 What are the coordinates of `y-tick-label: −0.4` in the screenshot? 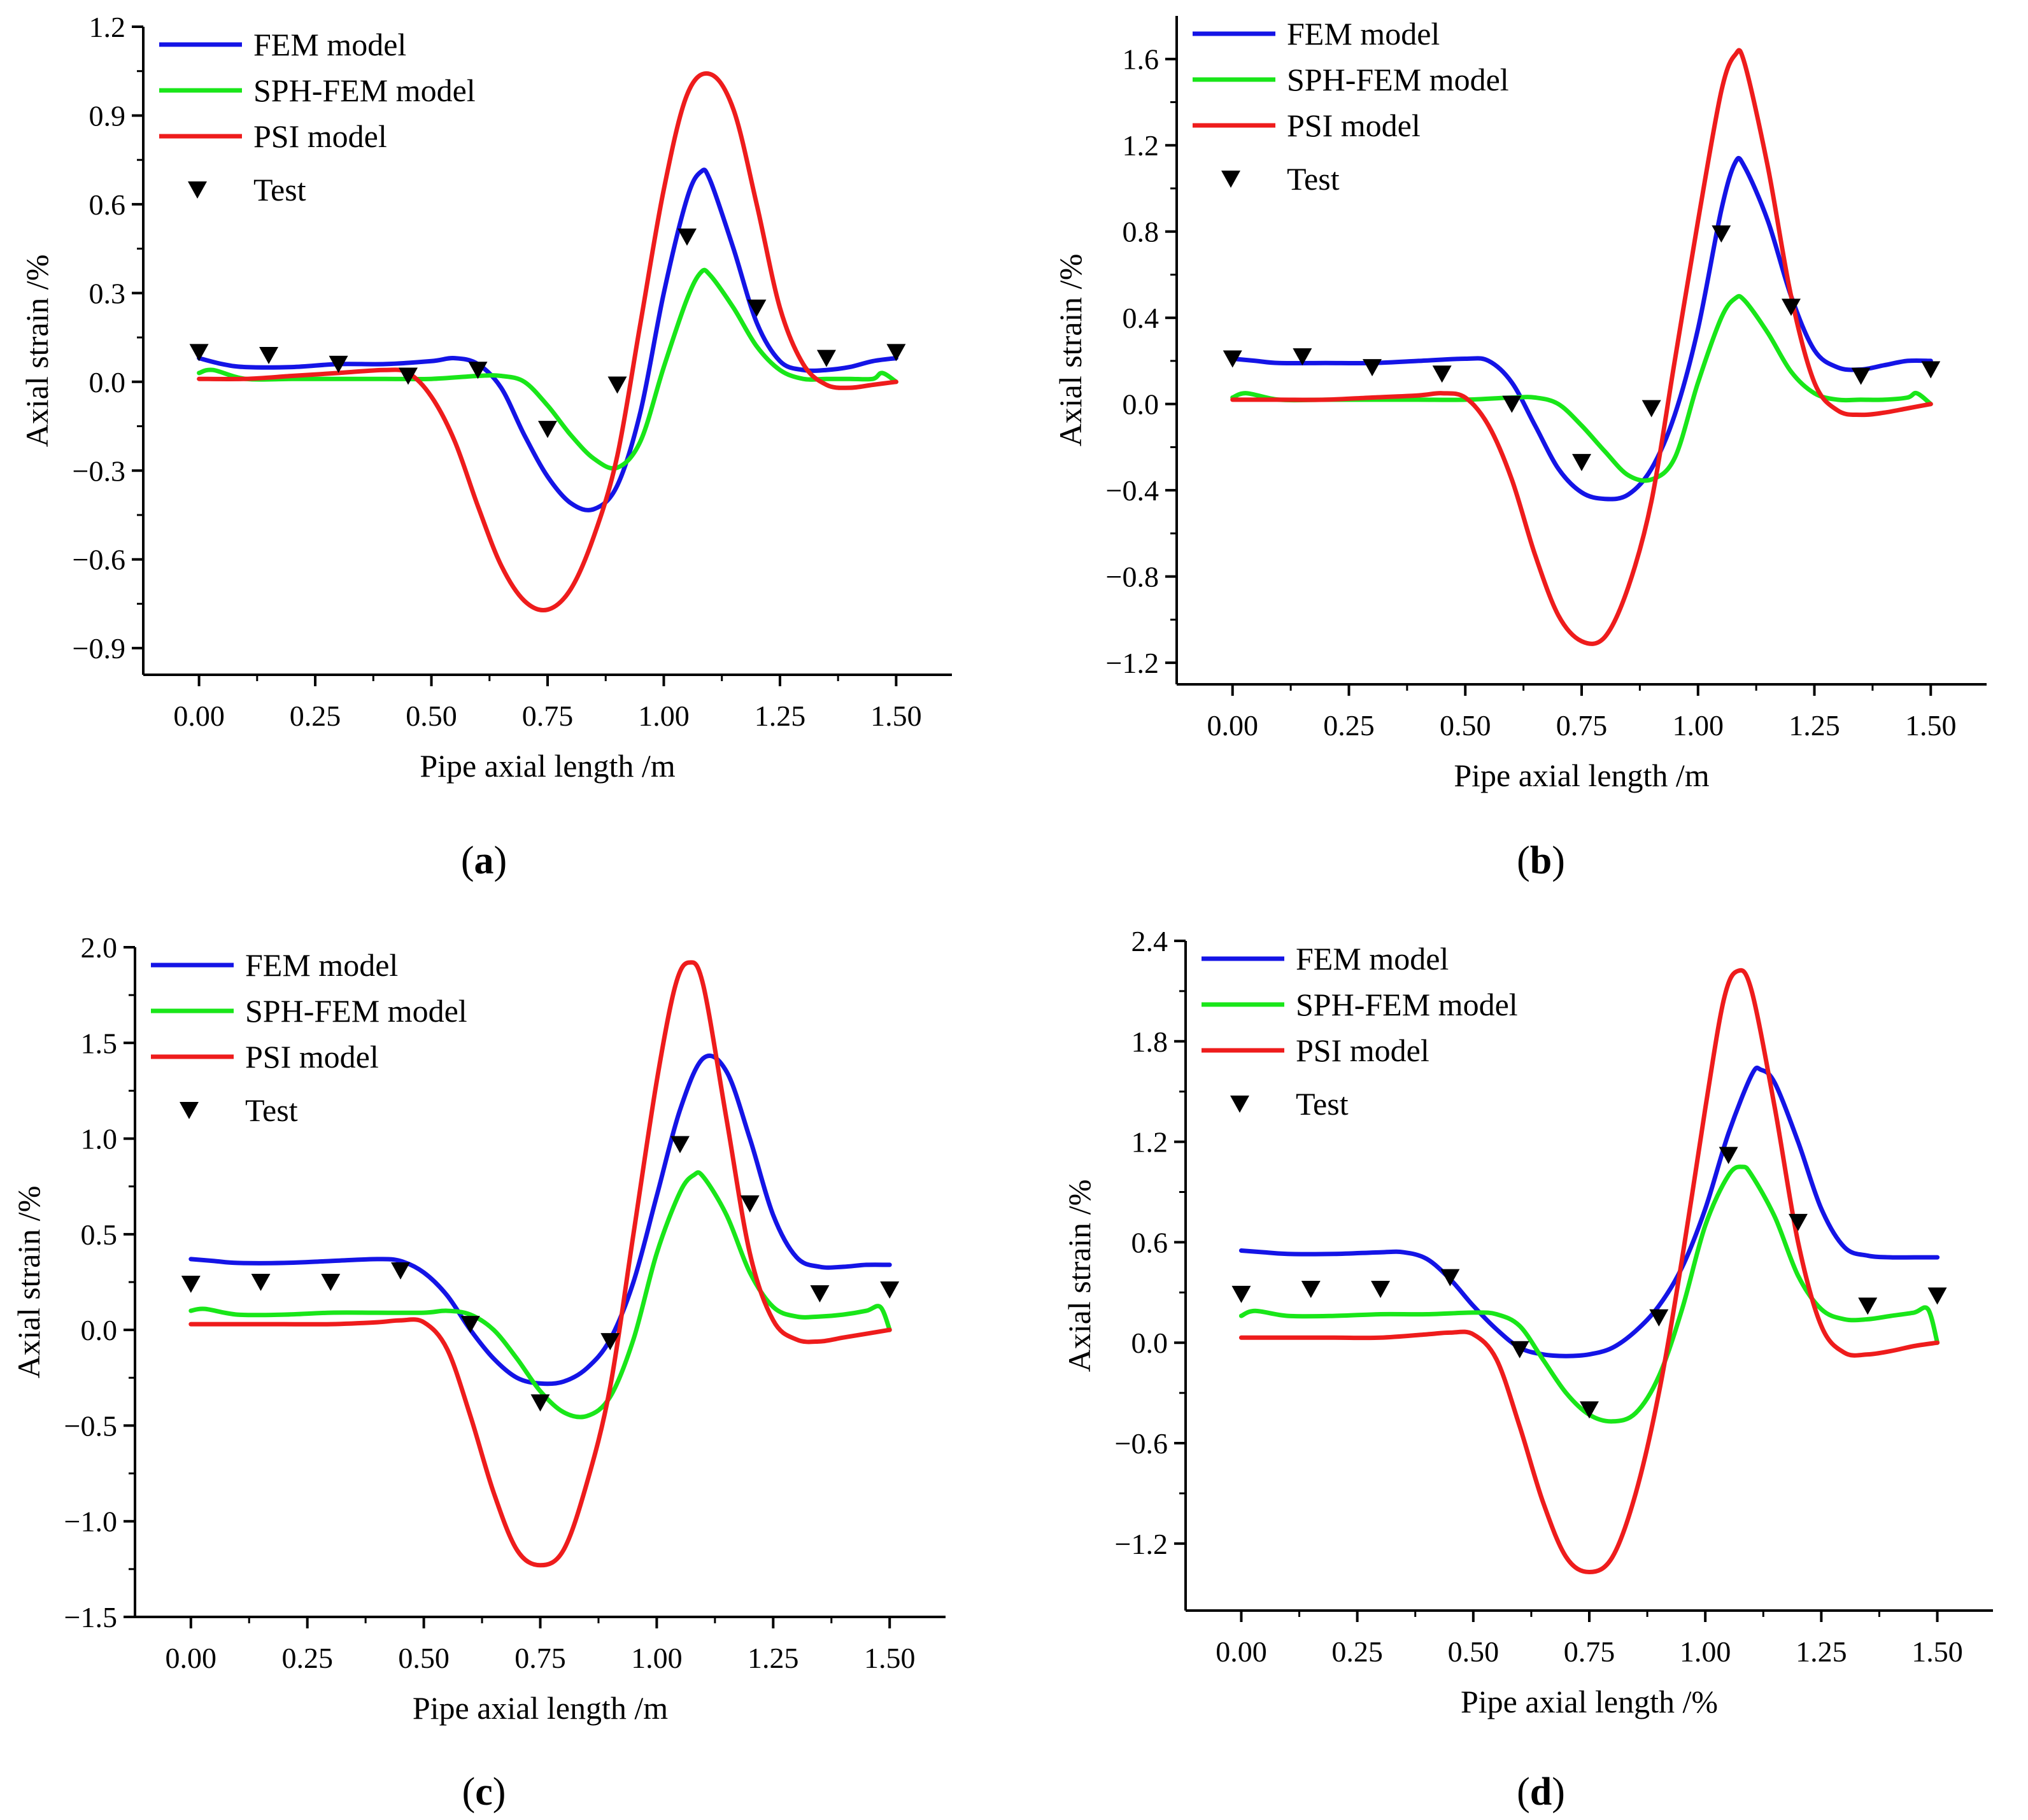 It's located at (1132, 490).